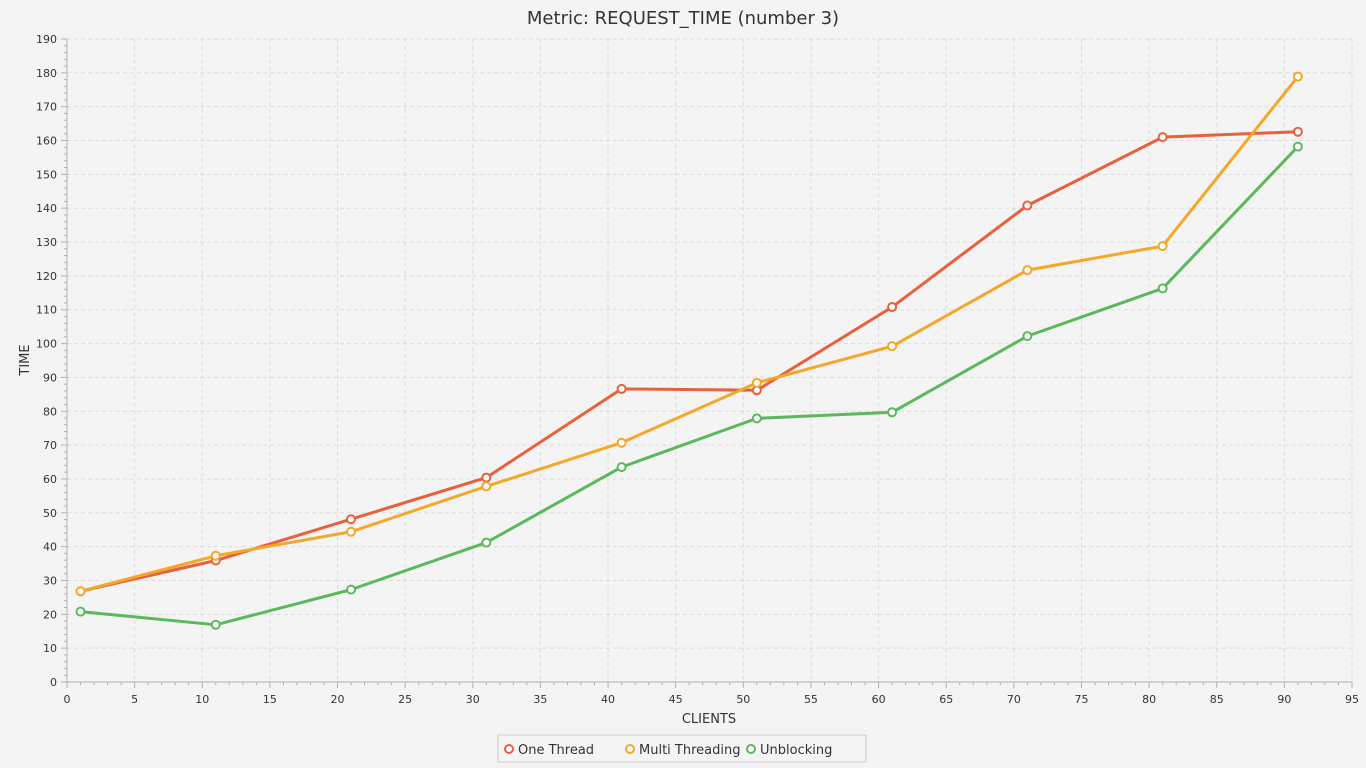 The height and width of the screenshot is (768, 1366). Describe the element at coordinates (46, 310) in the screenshot. I see `y-tick-label: 110` at that location.